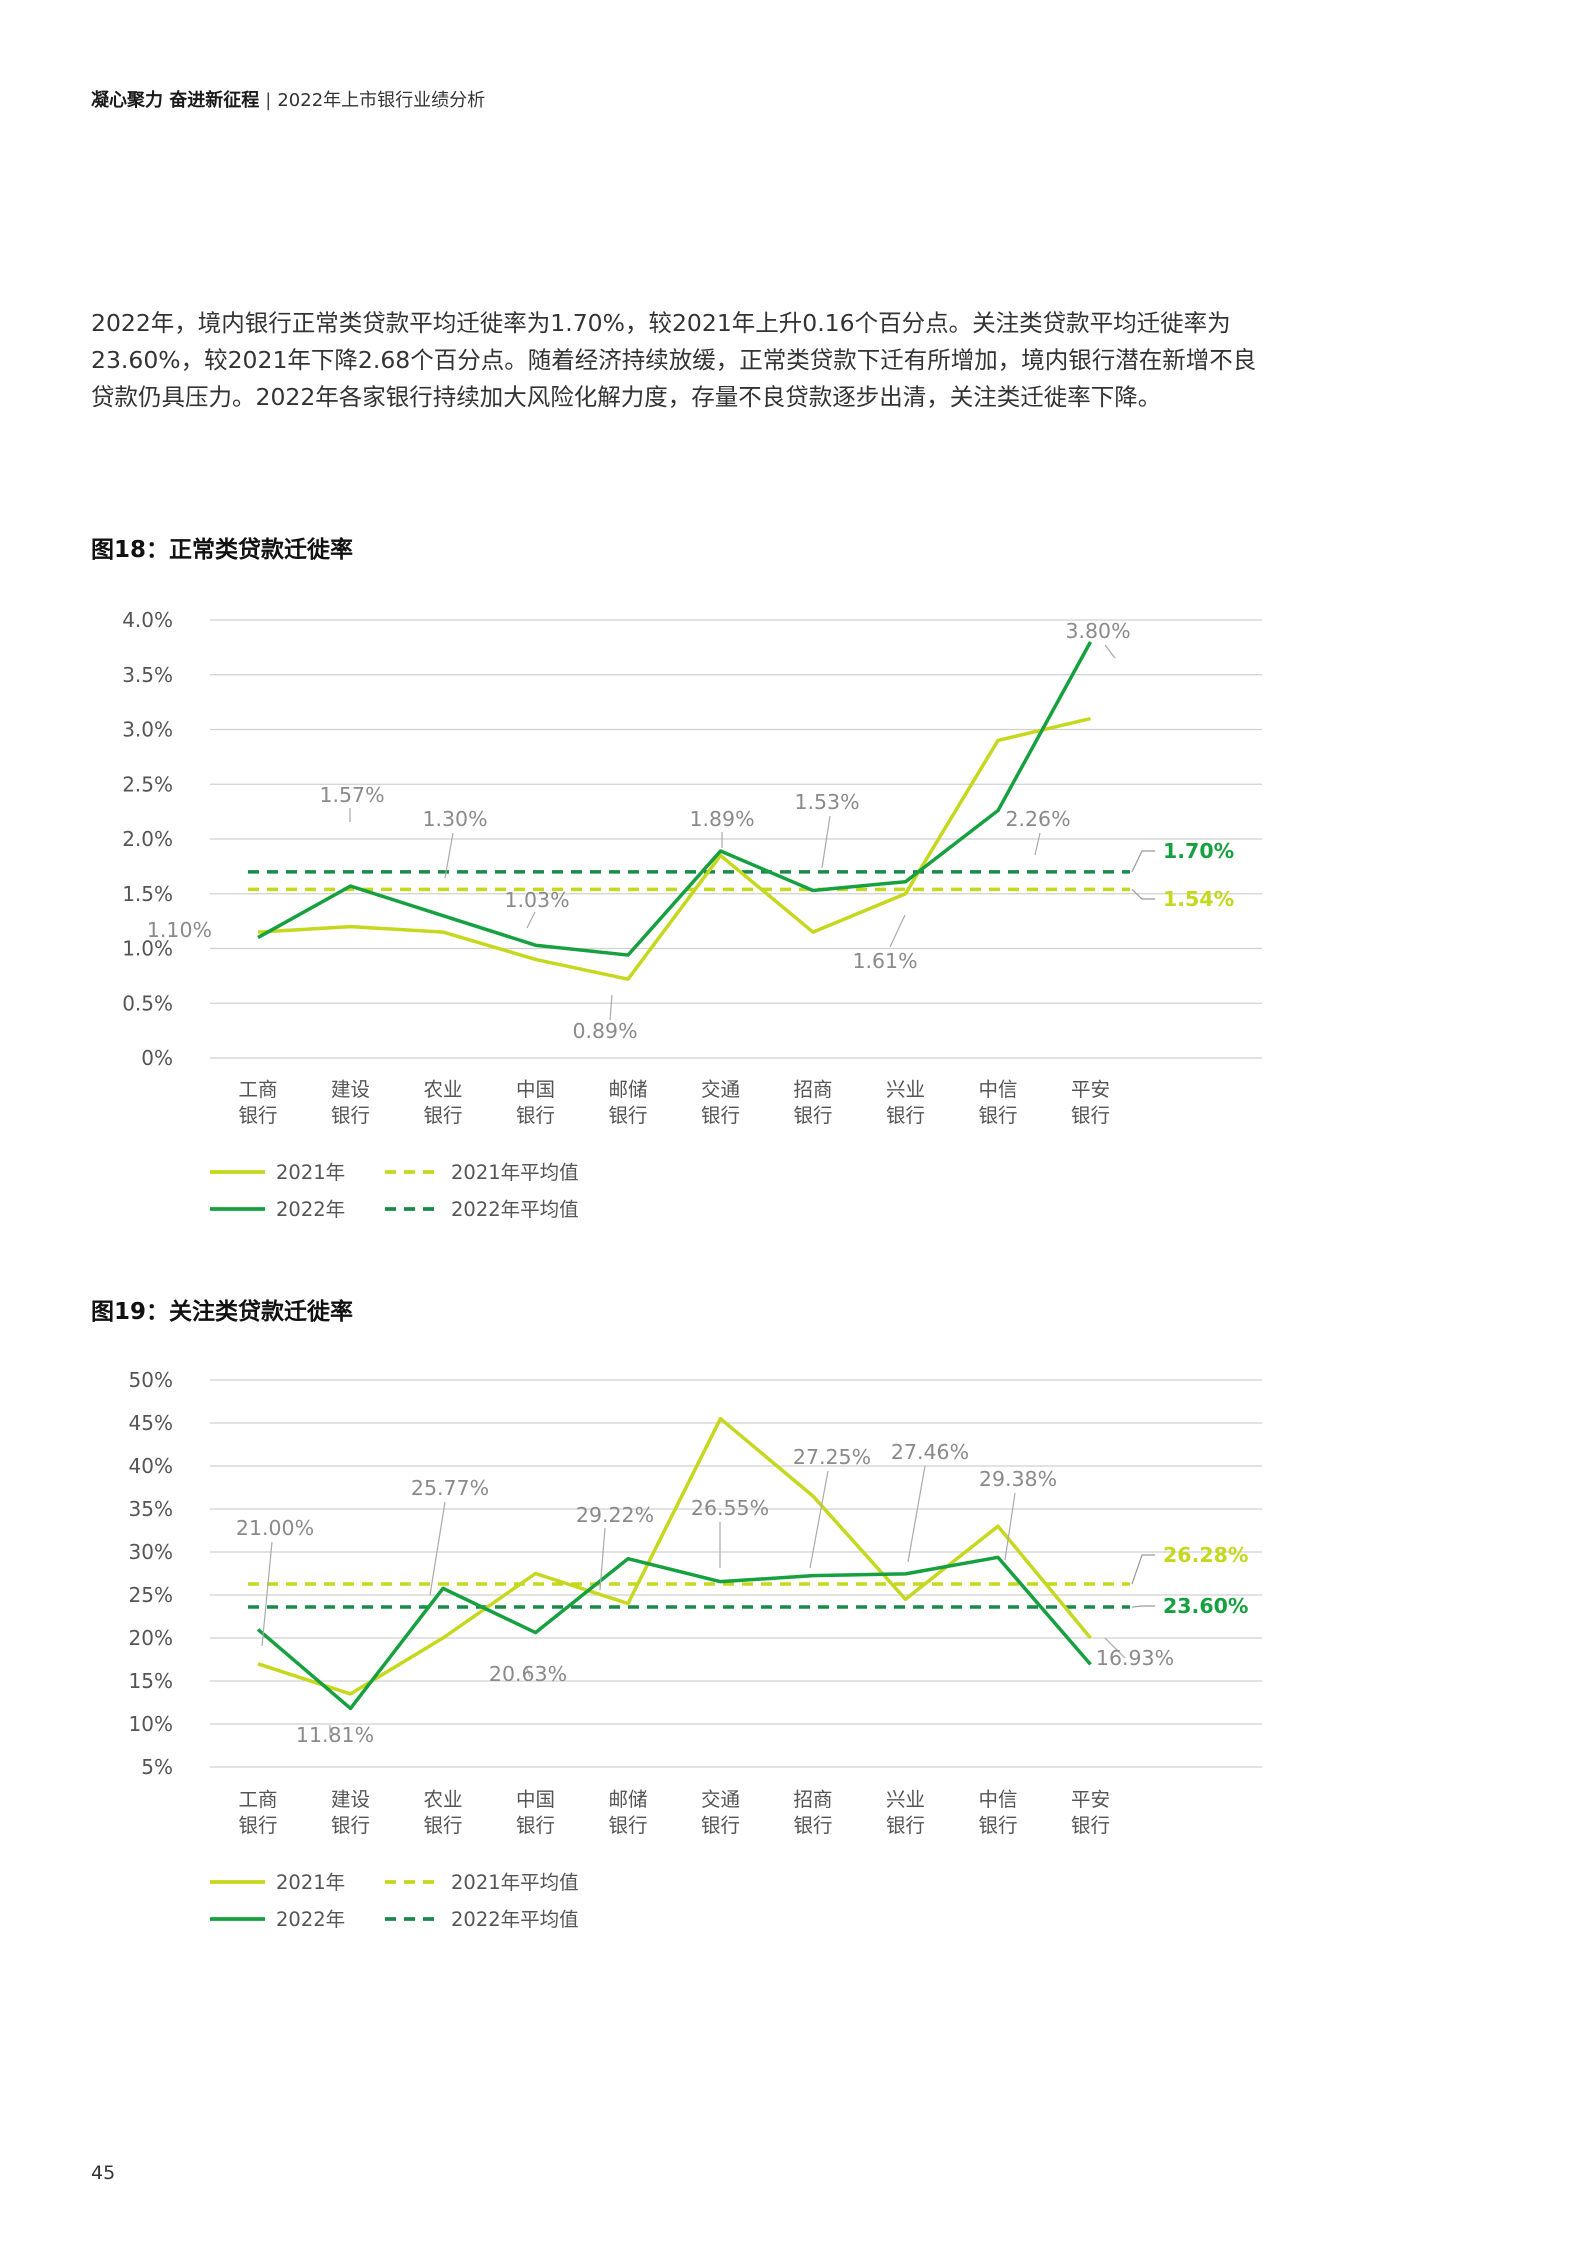 This screenshot has height=2244, width=1586. Describe the element at coordinates (147, 784) in the screenshot. I see `y-tick-label: 2.5%` at that location.